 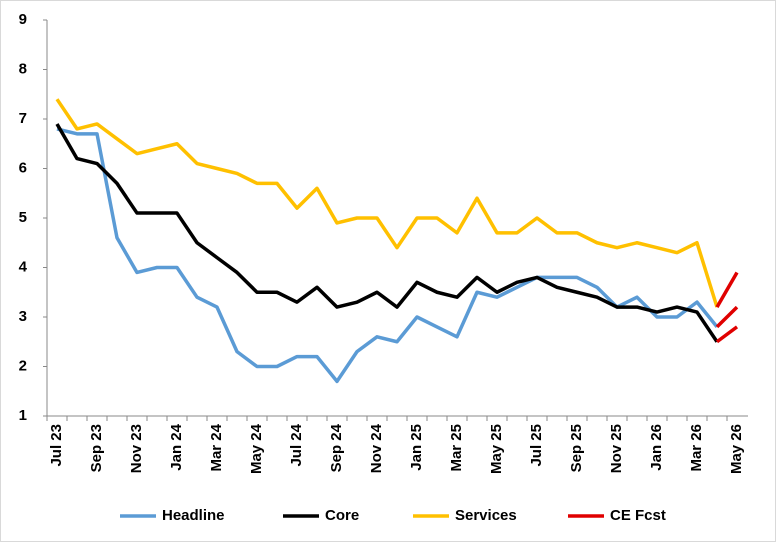 I want to click on x-tick-label: Mar 26, so click(x=696, y=448).